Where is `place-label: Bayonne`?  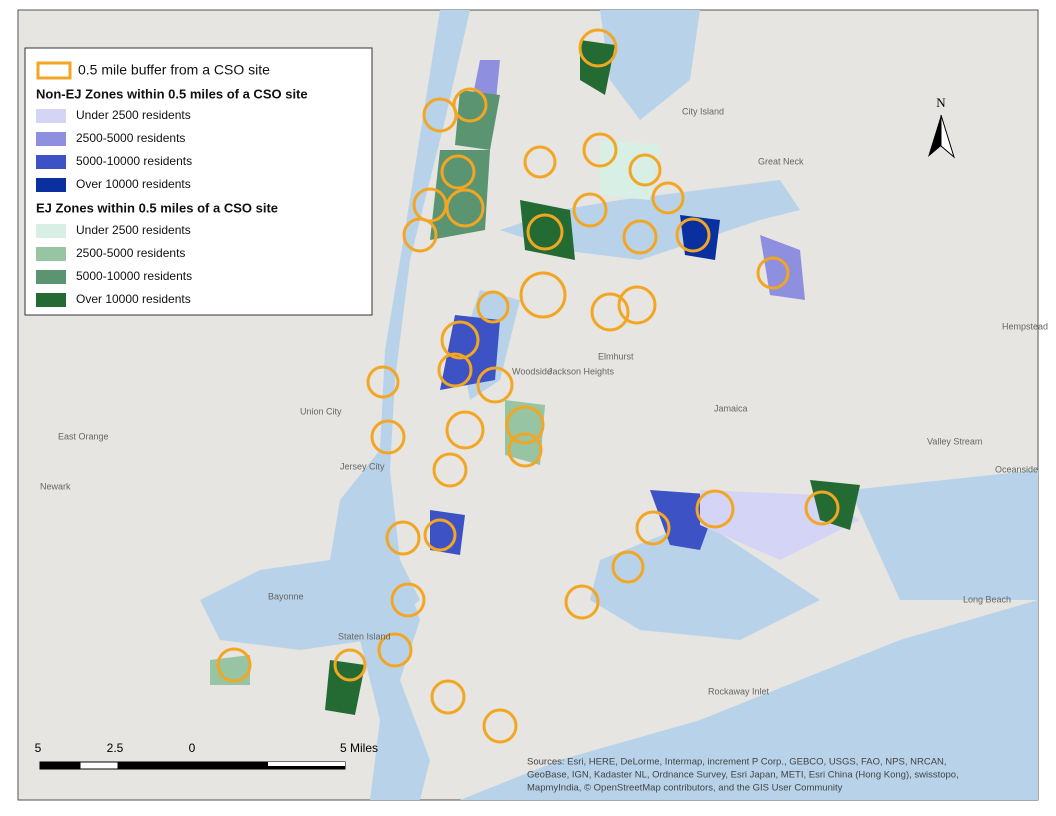
place-label: Bayonne is located at coordinates (286, 596).